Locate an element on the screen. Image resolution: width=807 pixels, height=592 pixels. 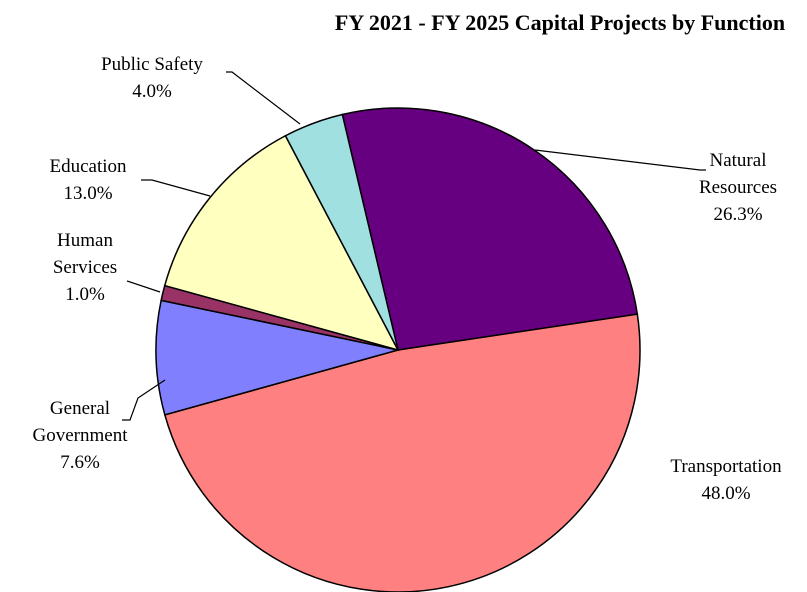
slice-label: Transportation is located at coordinates (726, 466).